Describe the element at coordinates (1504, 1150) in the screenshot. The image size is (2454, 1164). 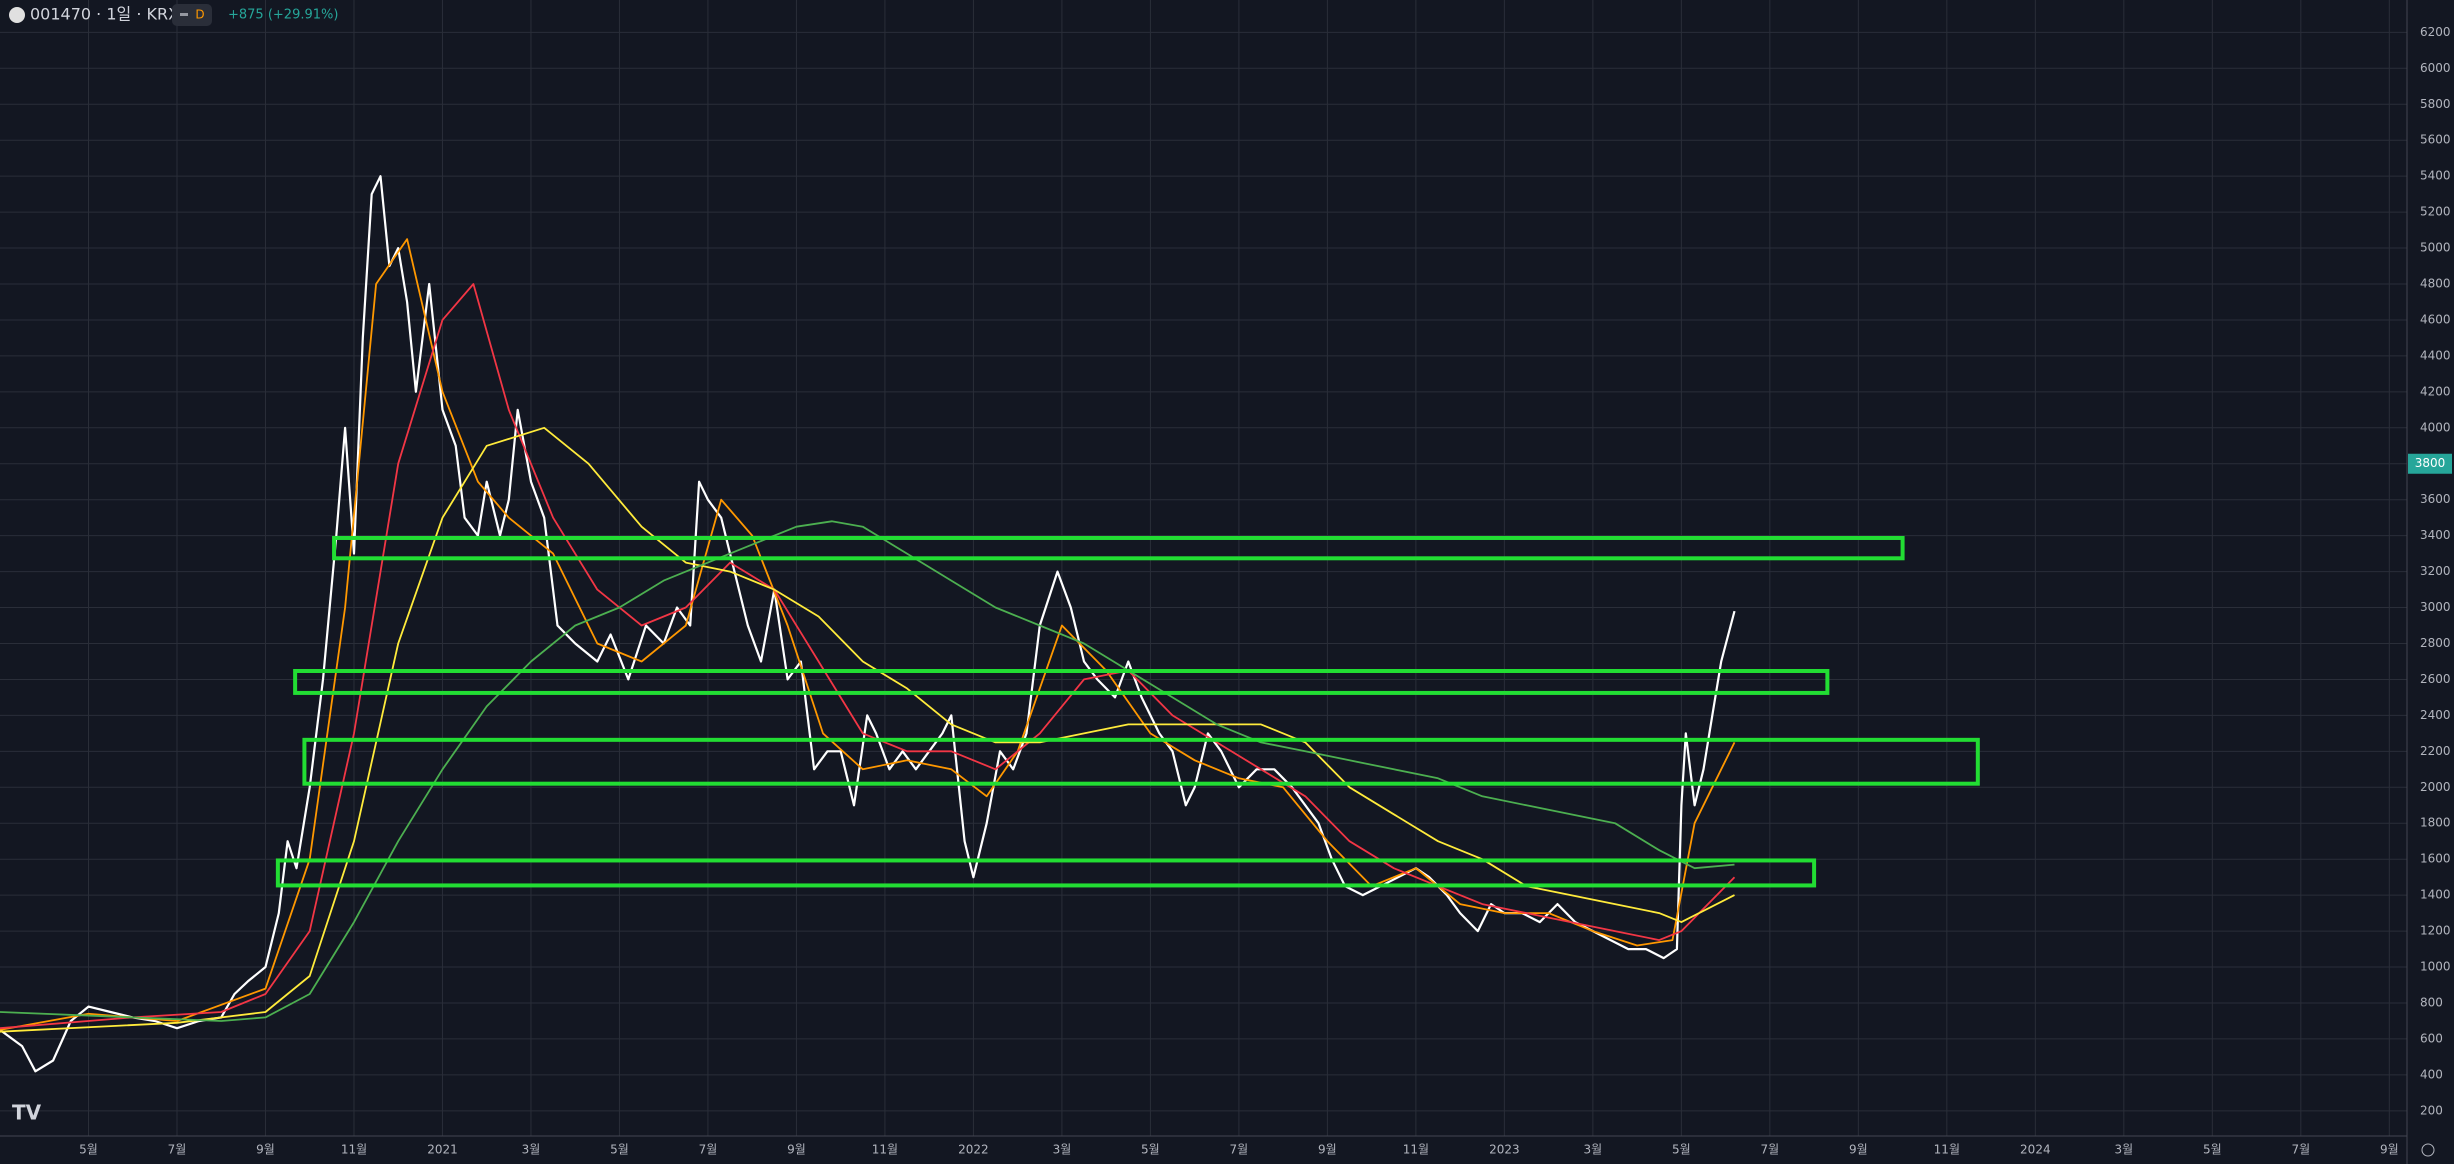
I see `x-tick-label: 2023` at that location.